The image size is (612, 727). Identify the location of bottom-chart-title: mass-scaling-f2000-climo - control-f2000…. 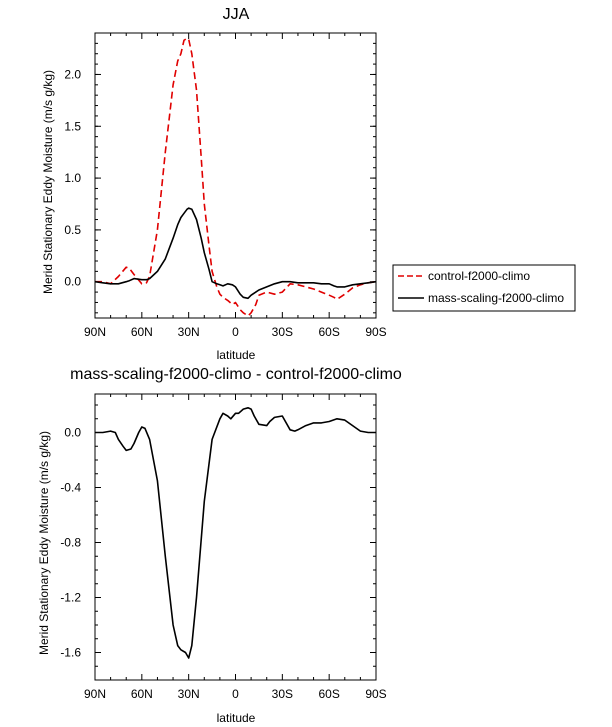
(236, 374).